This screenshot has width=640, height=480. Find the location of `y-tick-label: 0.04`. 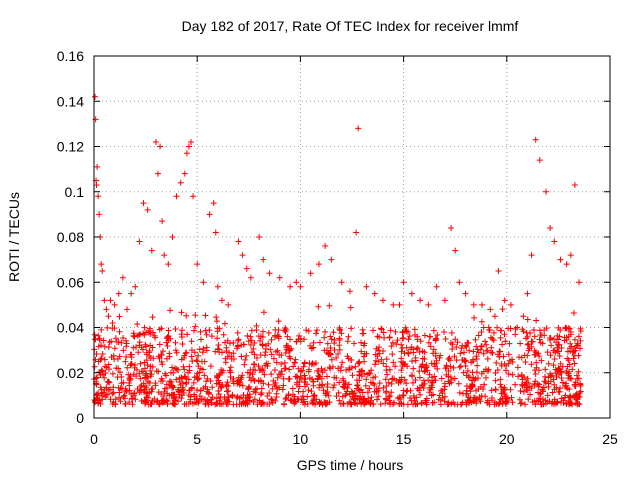

y-tick-label: 0.04 is located at coordinates (70, 328).